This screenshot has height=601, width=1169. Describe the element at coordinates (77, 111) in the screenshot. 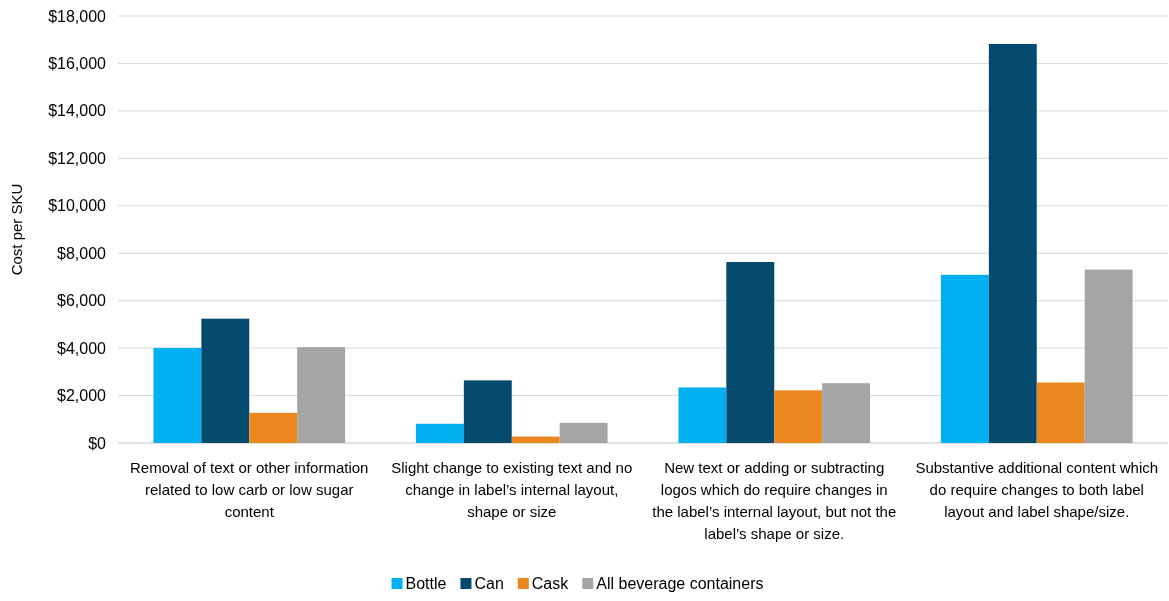

I see `y-tick-label: $14,000` at that location.